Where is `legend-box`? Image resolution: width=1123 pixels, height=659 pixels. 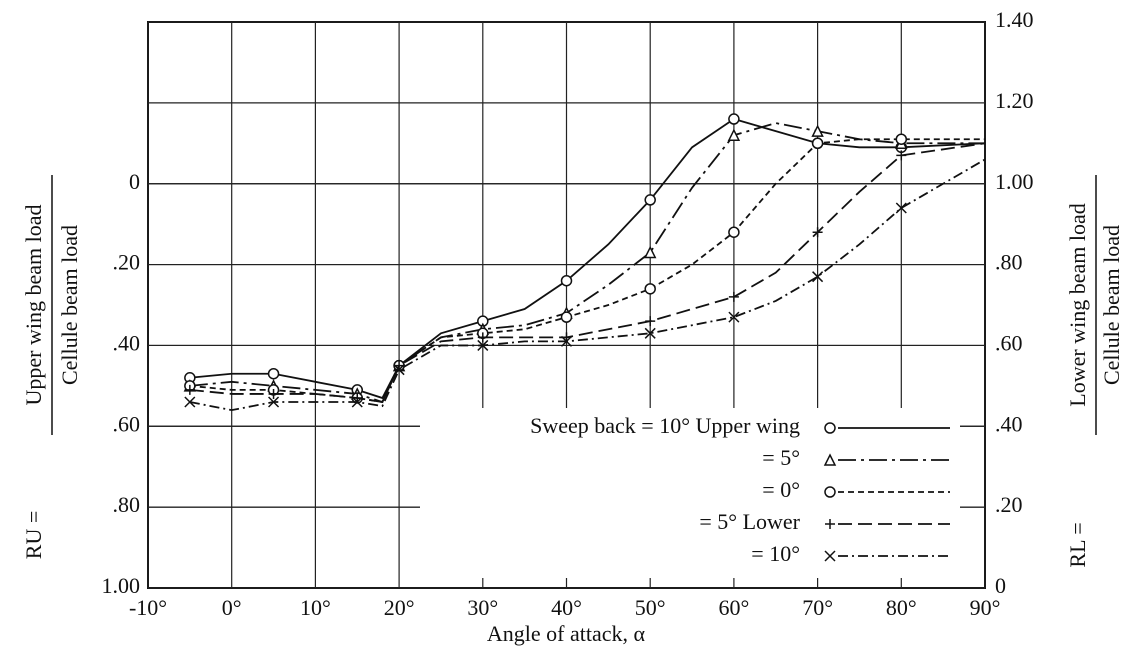 legend-box is located at coordinates (690, 493).